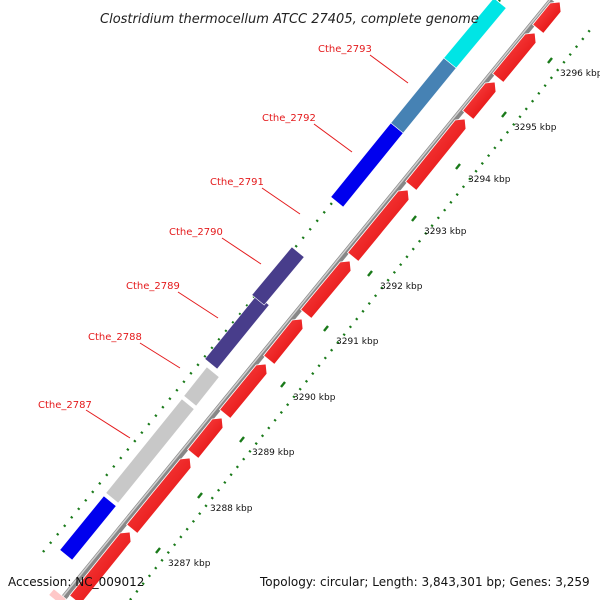  What do you see at coordinates (289, 118) in the screenshot?
I see `gene-label: Cthe_2792` at bounding box center [289, 118].